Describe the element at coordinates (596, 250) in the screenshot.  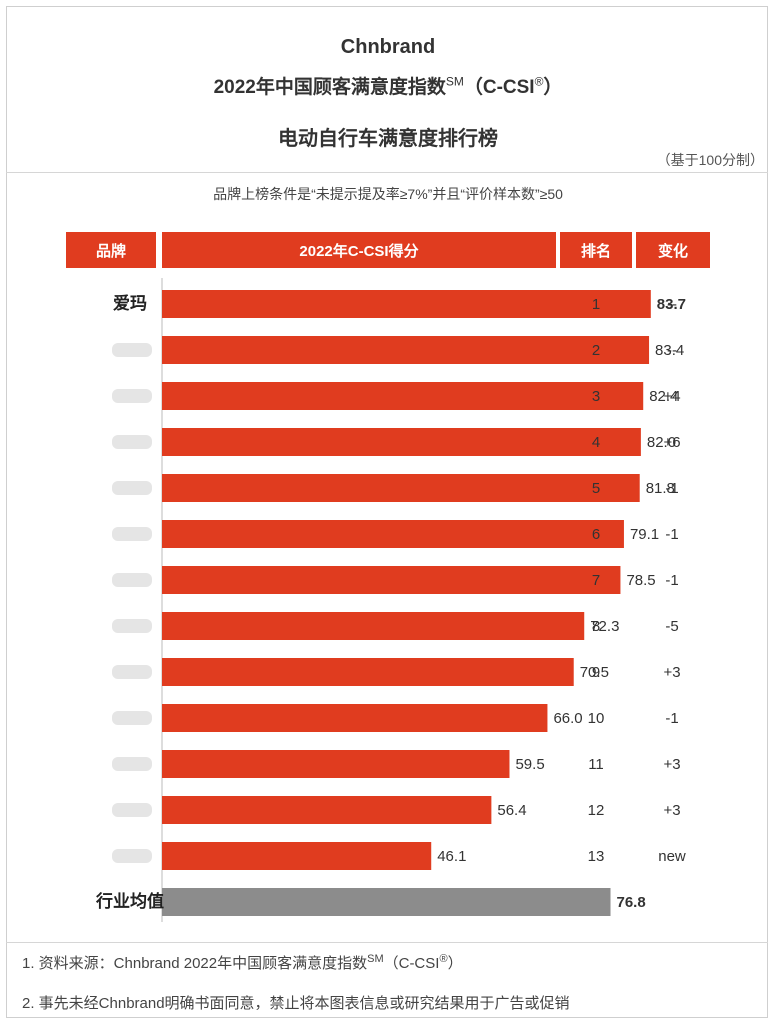
I see `column-header-rank: 排名` at that location.